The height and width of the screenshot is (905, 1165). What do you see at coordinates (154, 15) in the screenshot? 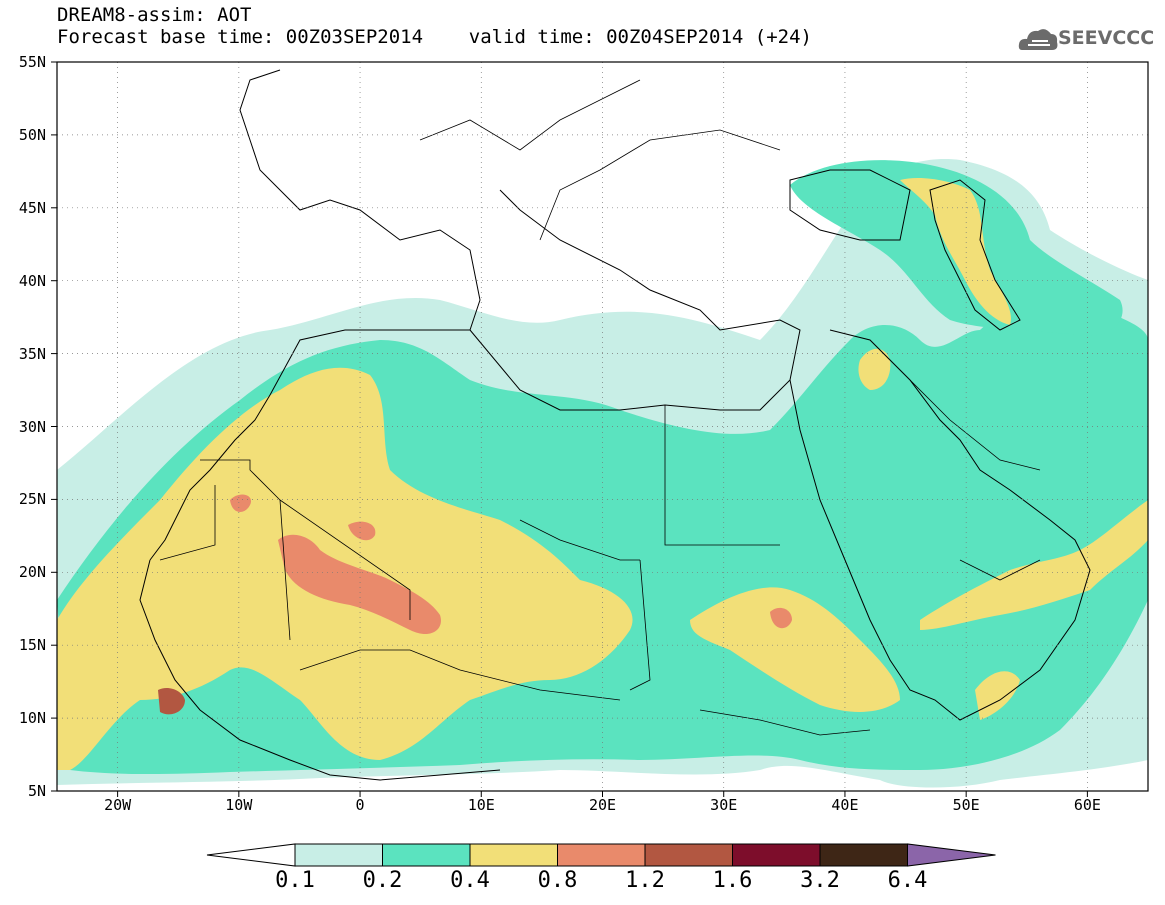
I see `title-line-1: DREAM8-assim: AOT` at bounding box center [154, 15].